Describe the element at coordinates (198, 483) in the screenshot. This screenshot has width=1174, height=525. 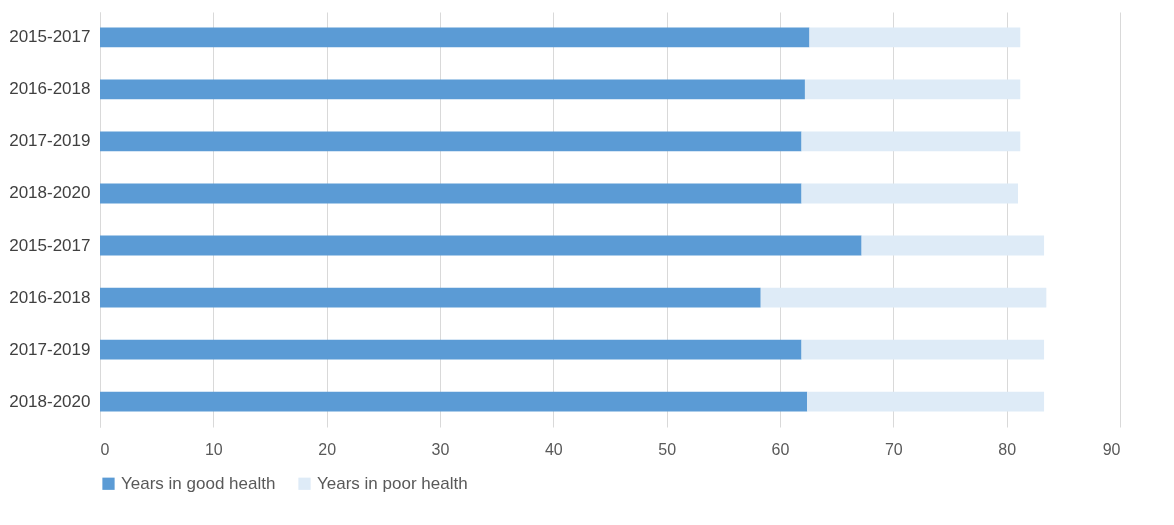
I see `legend-label: Years in good health` at that location.